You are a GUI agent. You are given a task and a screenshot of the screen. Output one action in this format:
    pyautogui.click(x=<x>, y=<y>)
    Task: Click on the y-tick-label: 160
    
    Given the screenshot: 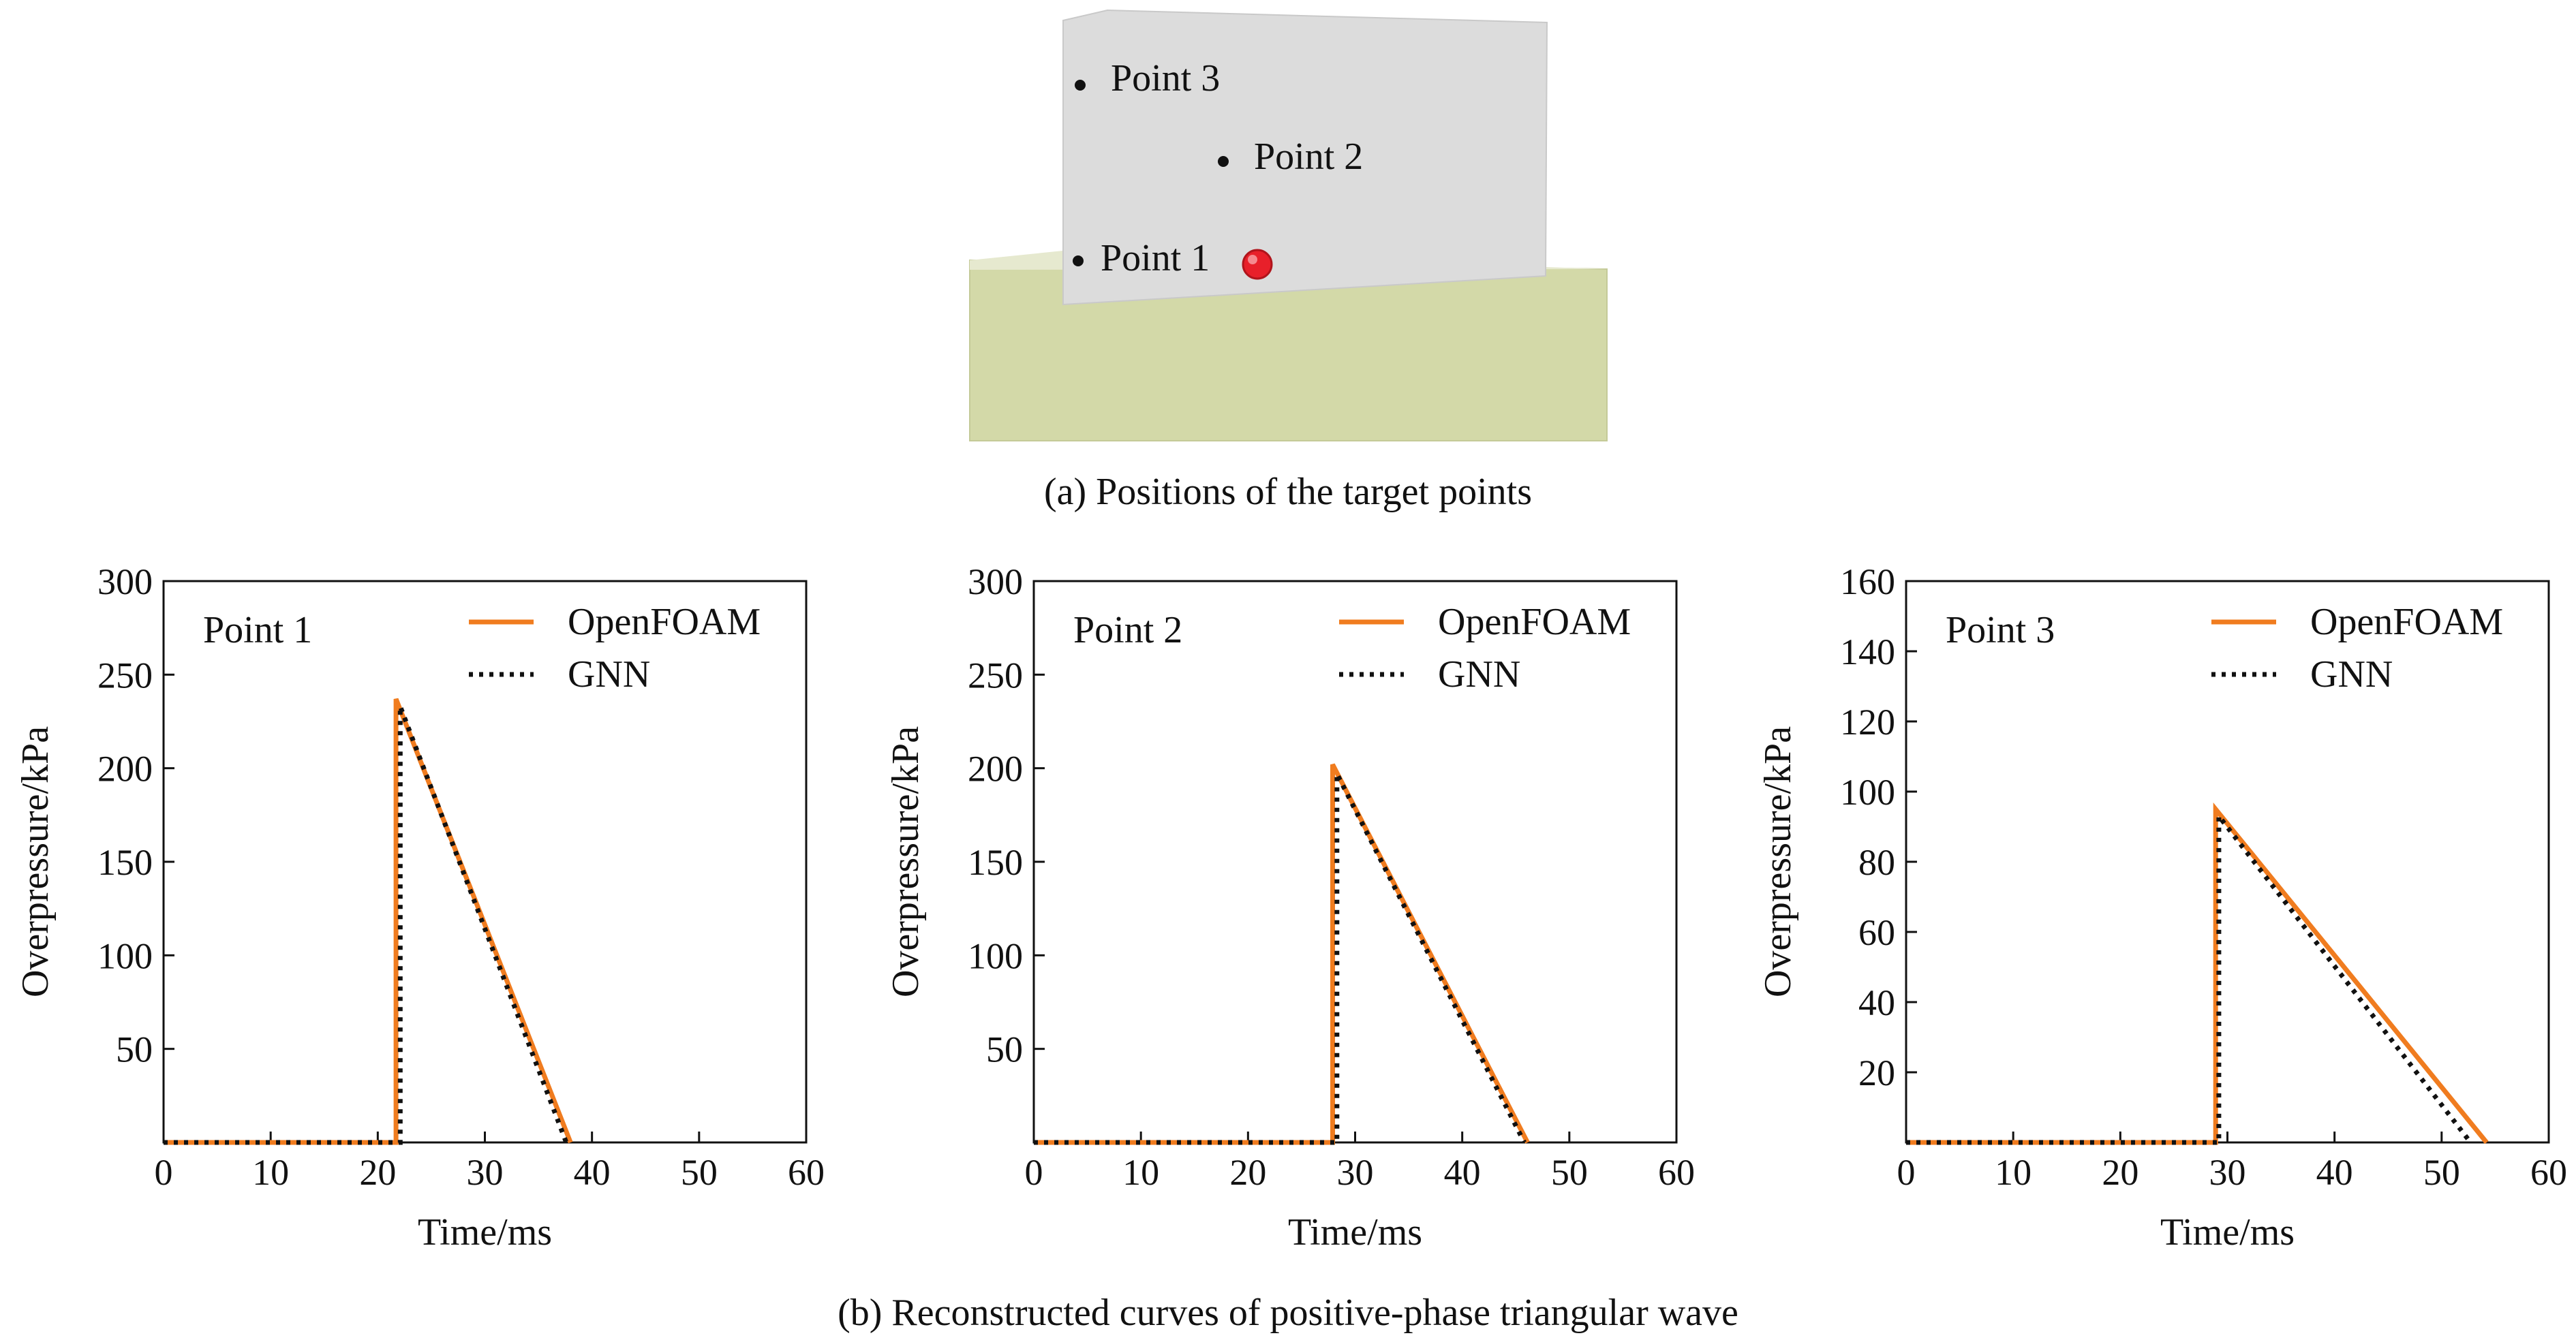 What is the action you would take?
    pyautogui.click(x=1868, y=581)
    